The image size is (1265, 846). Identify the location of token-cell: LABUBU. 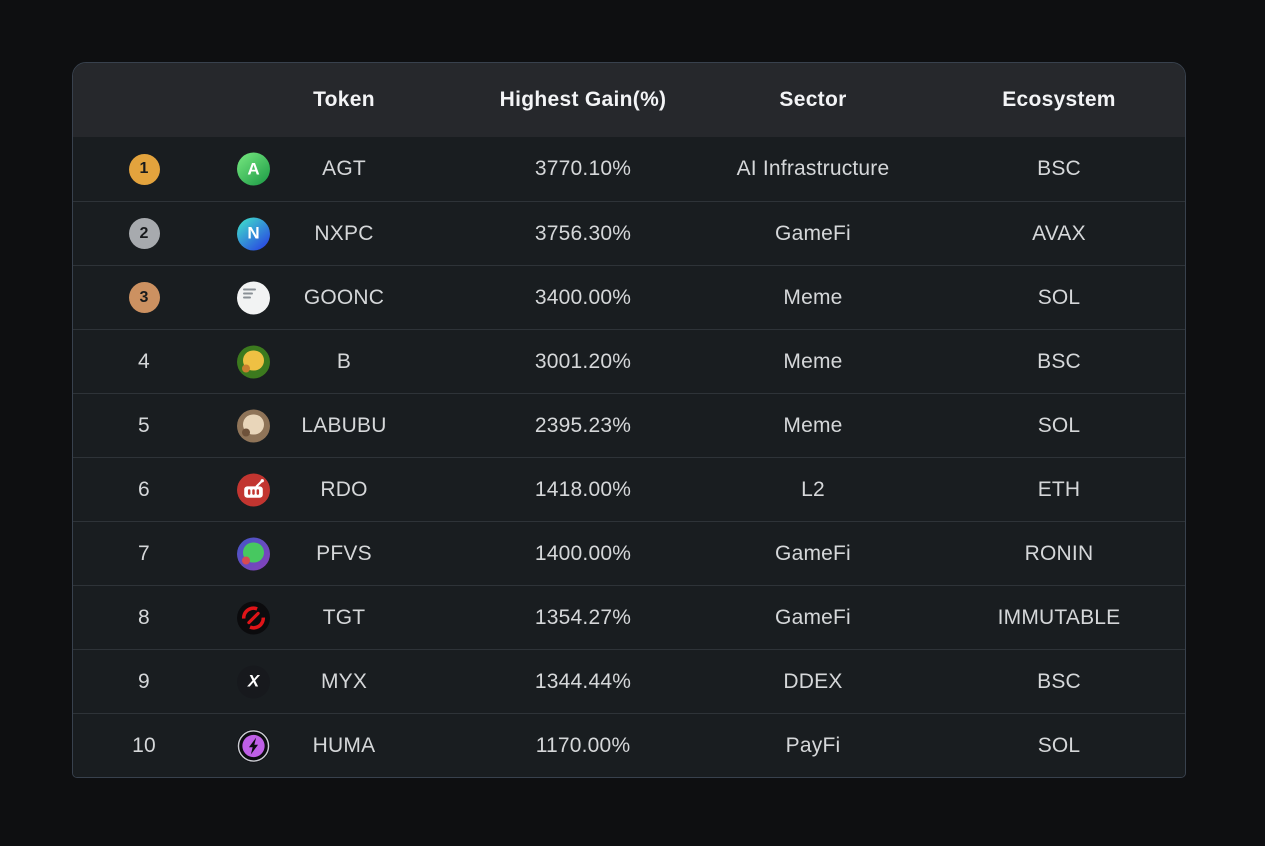
(344, 425).